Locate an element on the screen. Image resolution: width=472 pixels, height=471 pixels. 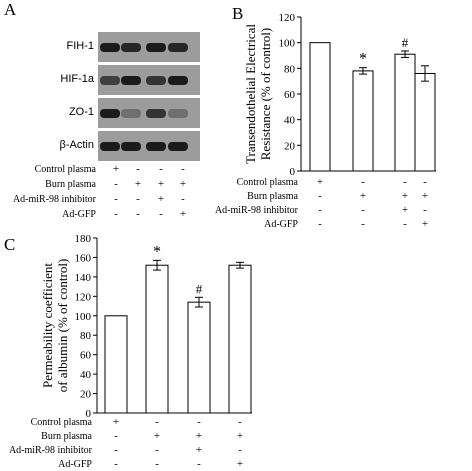
blot-row-label: HIF-1a is located at coordinates (77, 79).